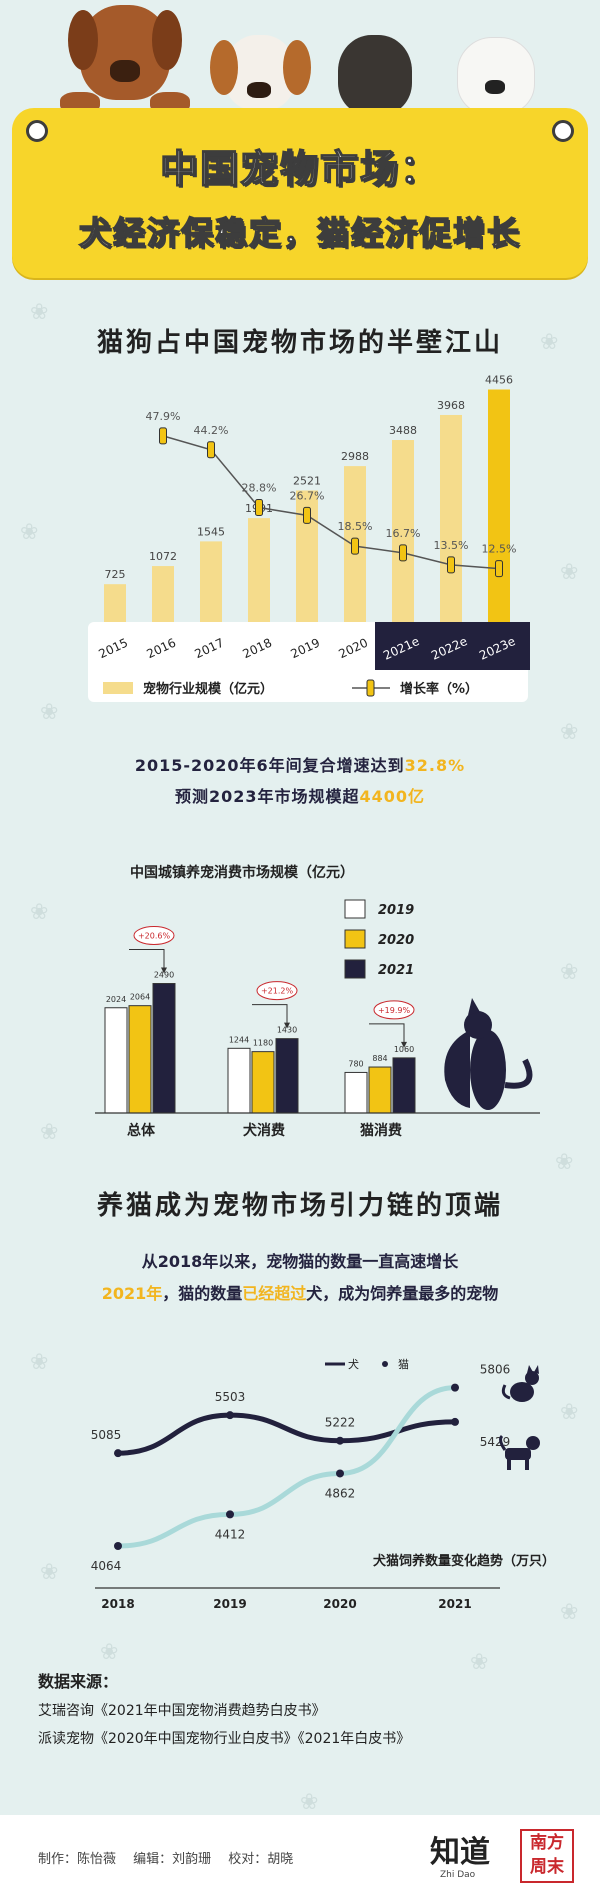 This screenshot has width=600, height=1898. I want to click on section3-line2: 2021年，猫的数量已经超过犬，成为饲养量最多的宠物, so click(300, 1292).